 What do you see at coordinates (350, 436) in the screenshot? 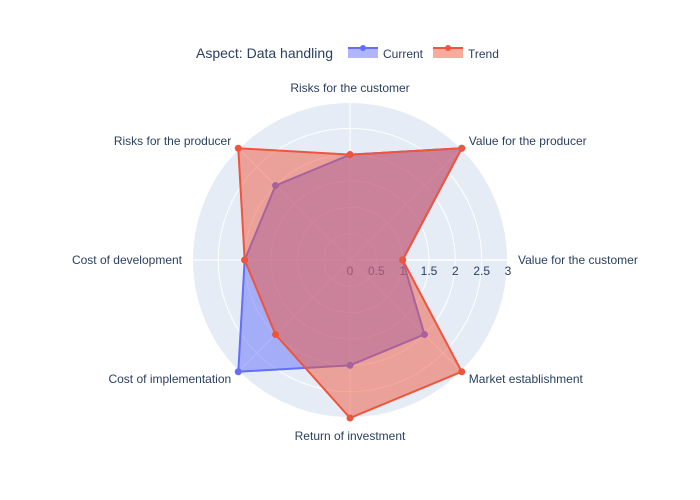
I see `category-label: Return of investment` at bounding box center [350, 436].